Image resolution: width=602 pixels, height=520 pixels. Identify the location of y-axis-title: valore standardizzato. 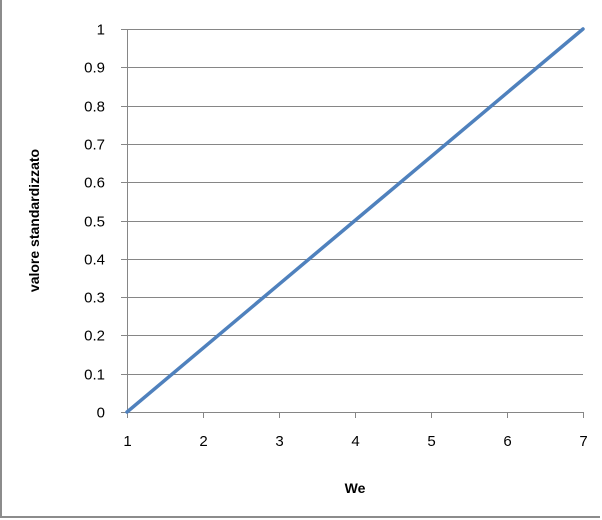
(34, 220).